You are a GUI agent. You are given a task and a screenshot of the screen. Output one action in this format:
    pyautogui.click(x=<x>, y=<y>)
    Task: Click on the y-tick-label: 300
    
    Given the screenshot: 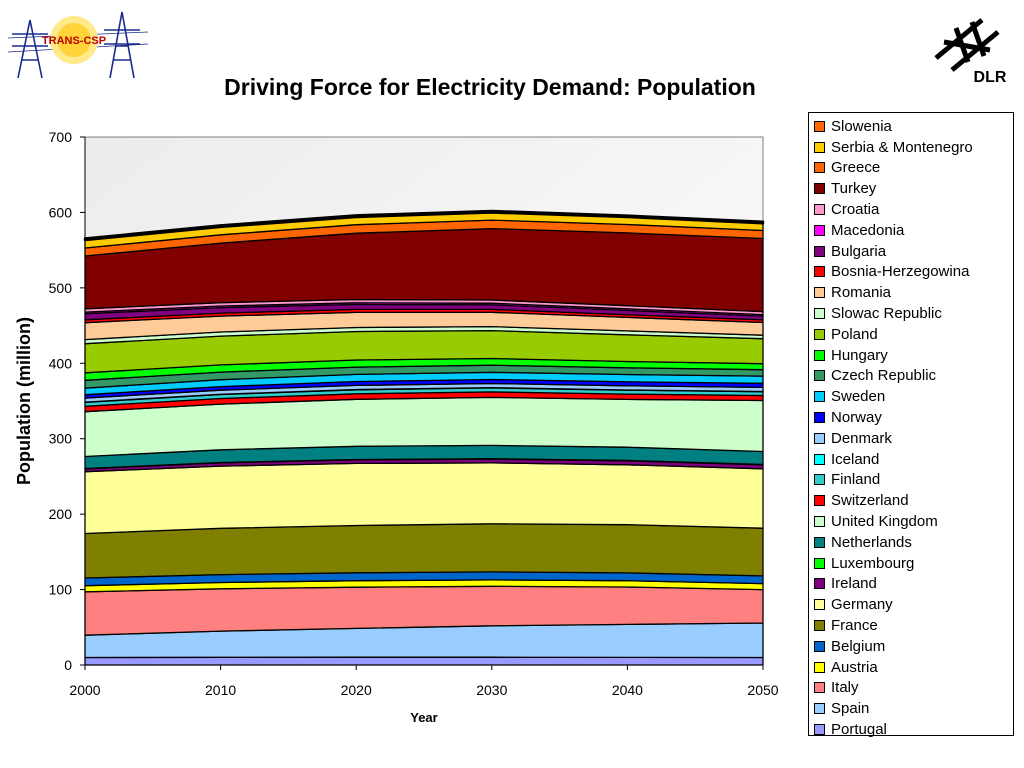 What is the action you would take?
    pyautogui.click(x=61, y=439)
    